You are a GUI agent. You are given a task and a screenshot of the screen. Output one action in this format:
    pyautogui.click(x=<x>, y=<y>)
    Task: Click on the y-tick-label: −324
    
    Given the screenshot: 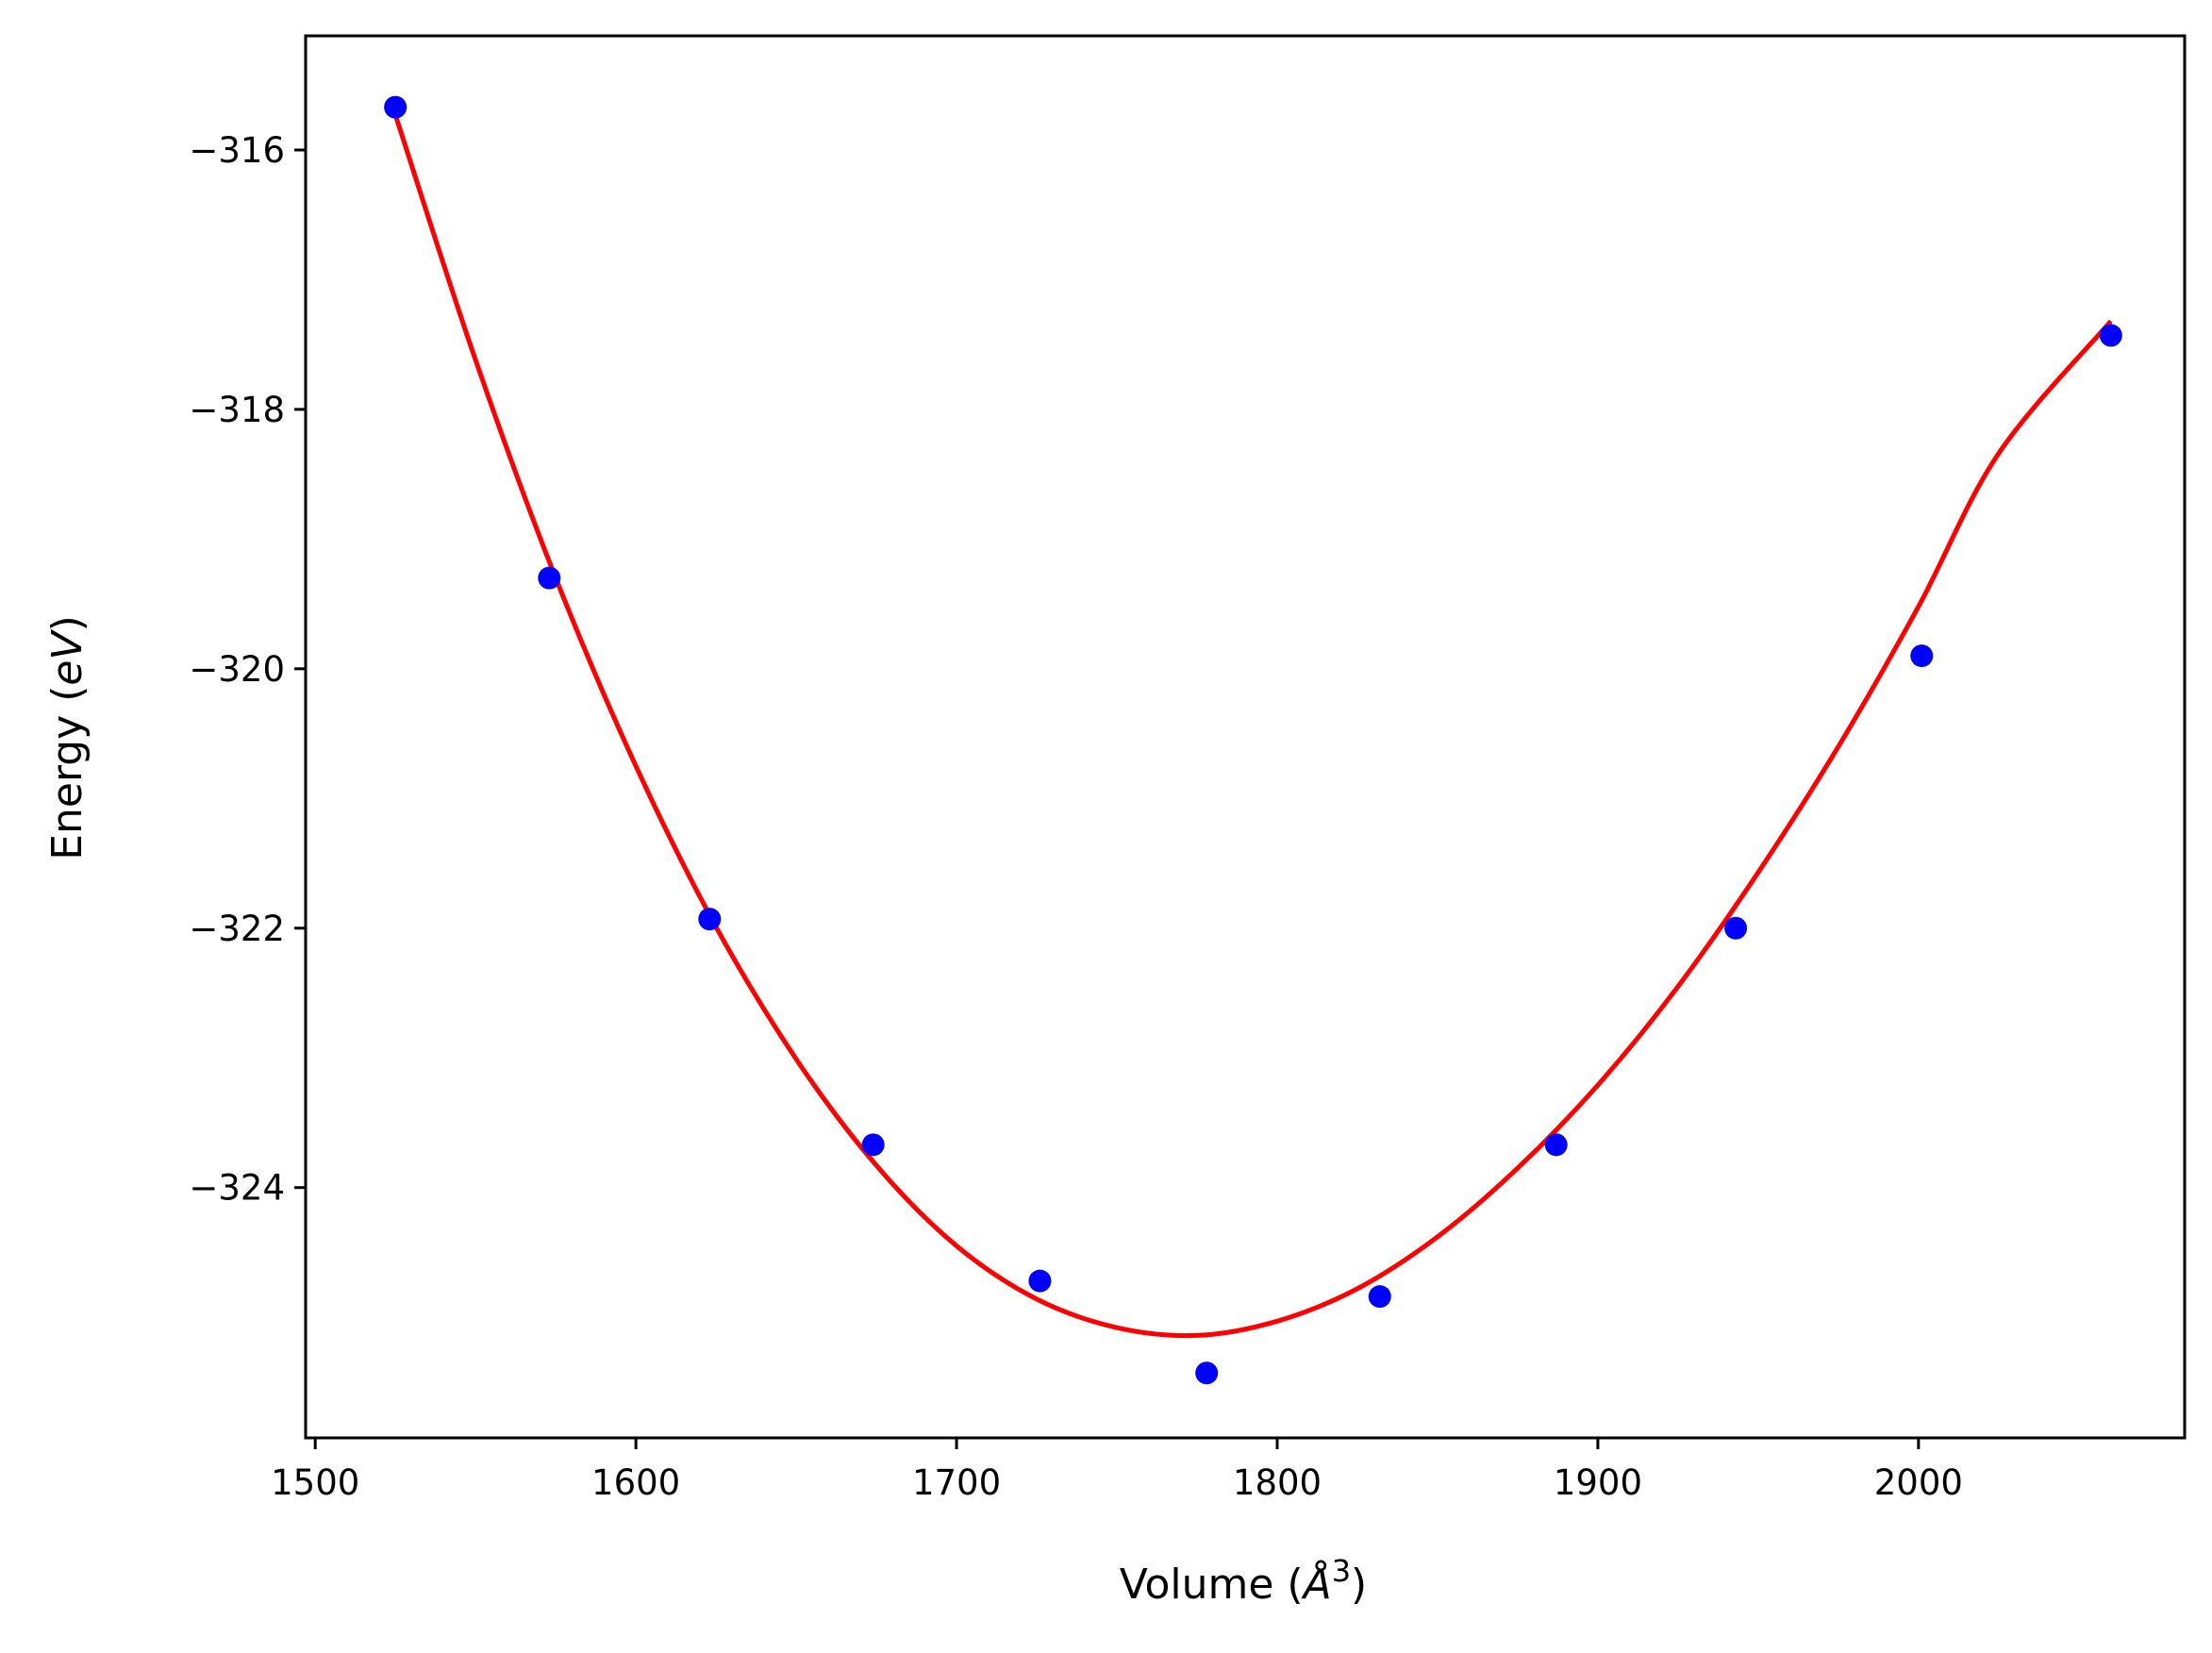 What is the action you would take?
    pyautogui.click(x=237, y=1188)
    